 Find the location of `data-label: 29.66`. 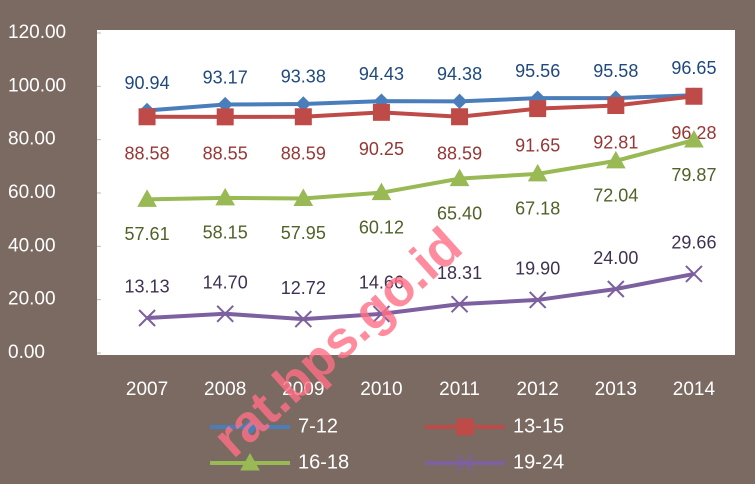

data-label: 29.66 is located at coordinates (693, 243).